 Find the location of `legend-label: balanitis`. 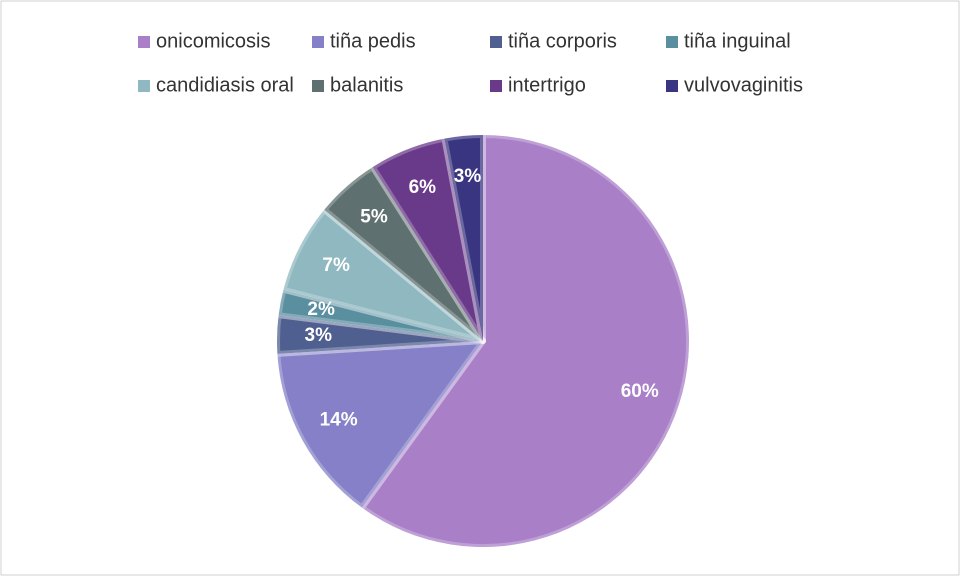

legend-label: balanitis is located at coordinates (366, 85).